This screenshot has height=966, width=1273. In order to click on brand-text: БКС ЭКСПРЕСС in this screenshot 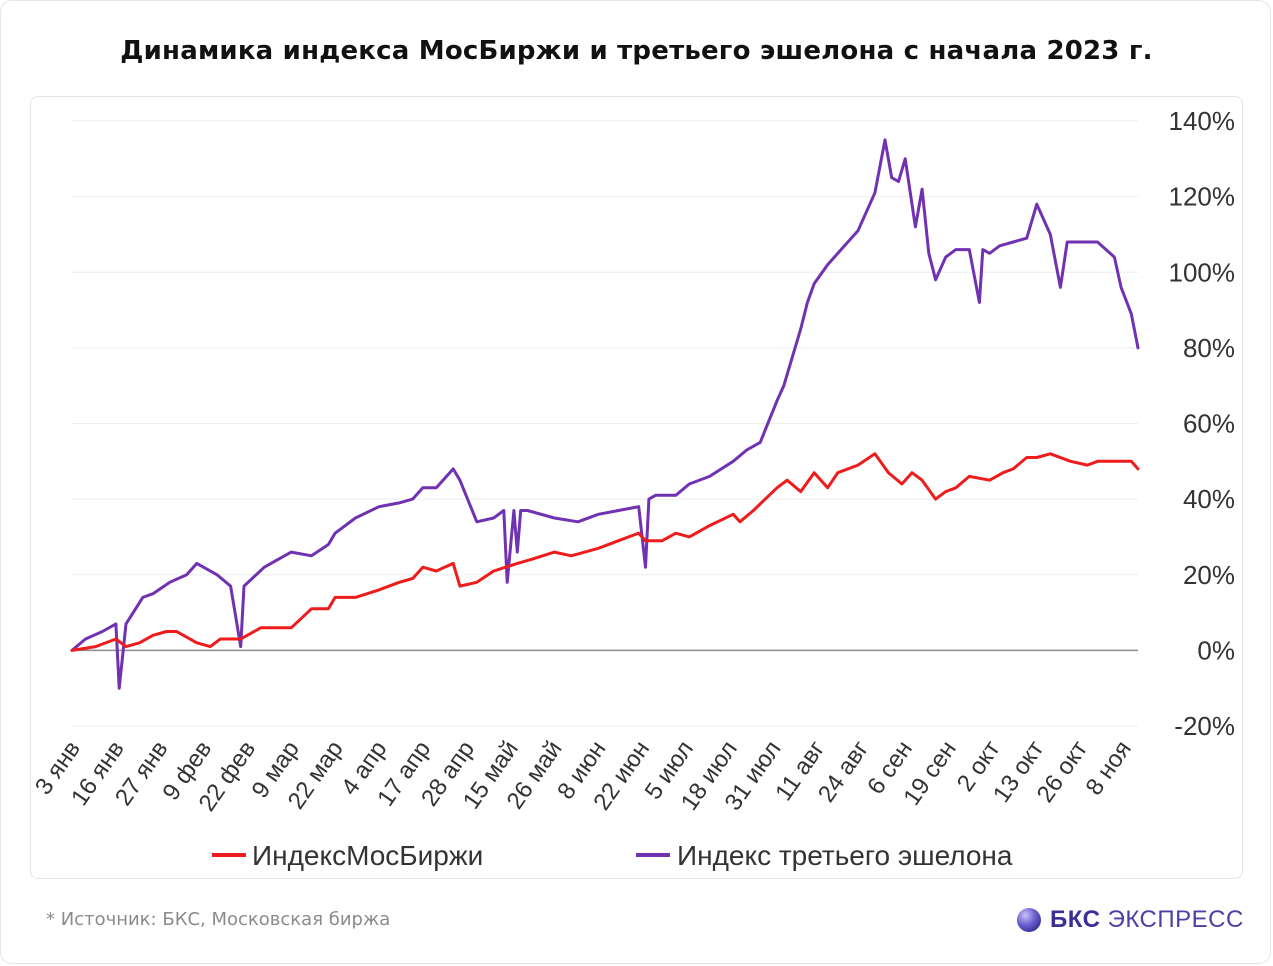, I will do `click(1147, 920)`.